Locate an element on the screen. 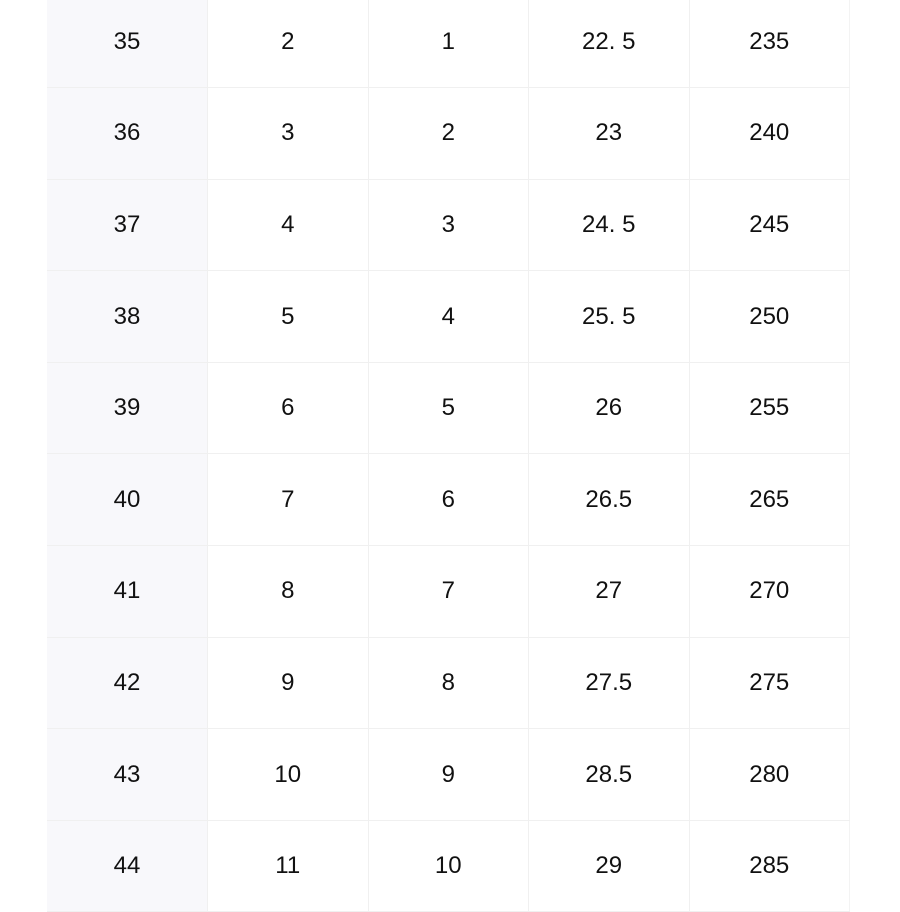  table-cell: 235 is located at coordinates (769, 44).